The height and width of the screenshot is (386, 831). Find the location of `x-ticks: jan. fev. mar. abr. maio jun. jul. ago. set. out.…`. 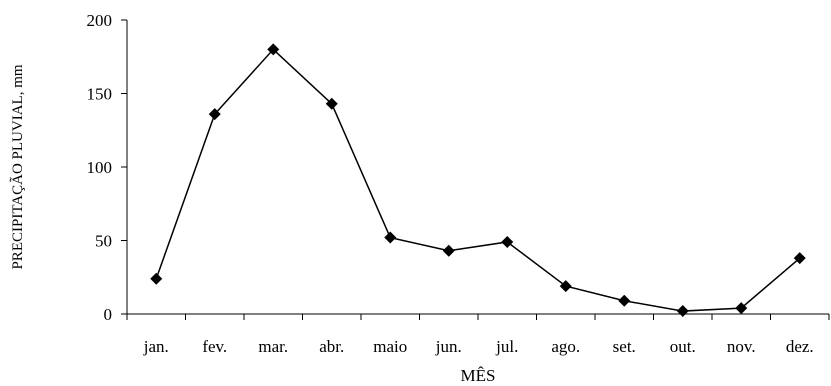

x-ticks: jan. fev. mar. abr. maio jun. jul. ago. set. out.… is located at coordinates (478, 335).